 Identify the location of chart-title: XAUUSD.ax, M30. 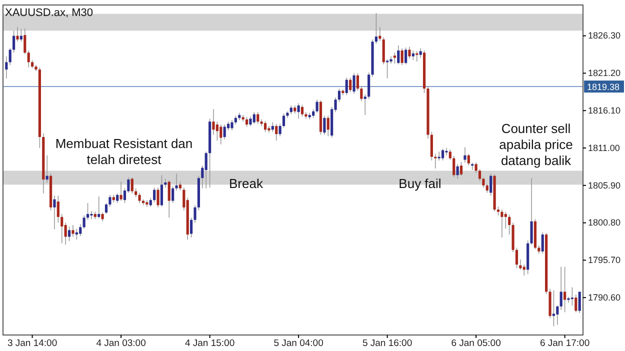
(49, 13).